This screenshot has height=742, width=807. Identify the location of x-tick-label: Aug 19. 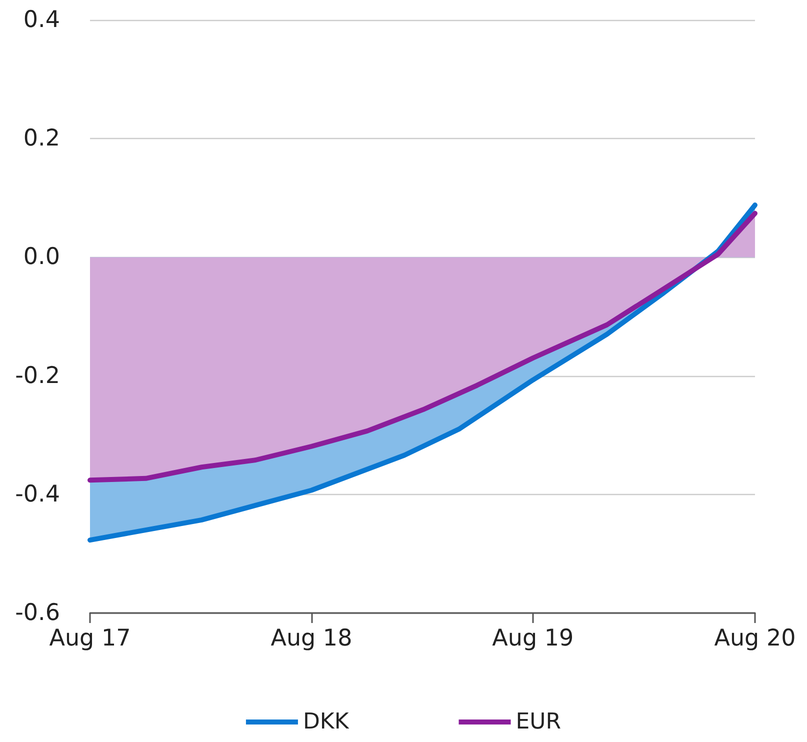
(533, 639).